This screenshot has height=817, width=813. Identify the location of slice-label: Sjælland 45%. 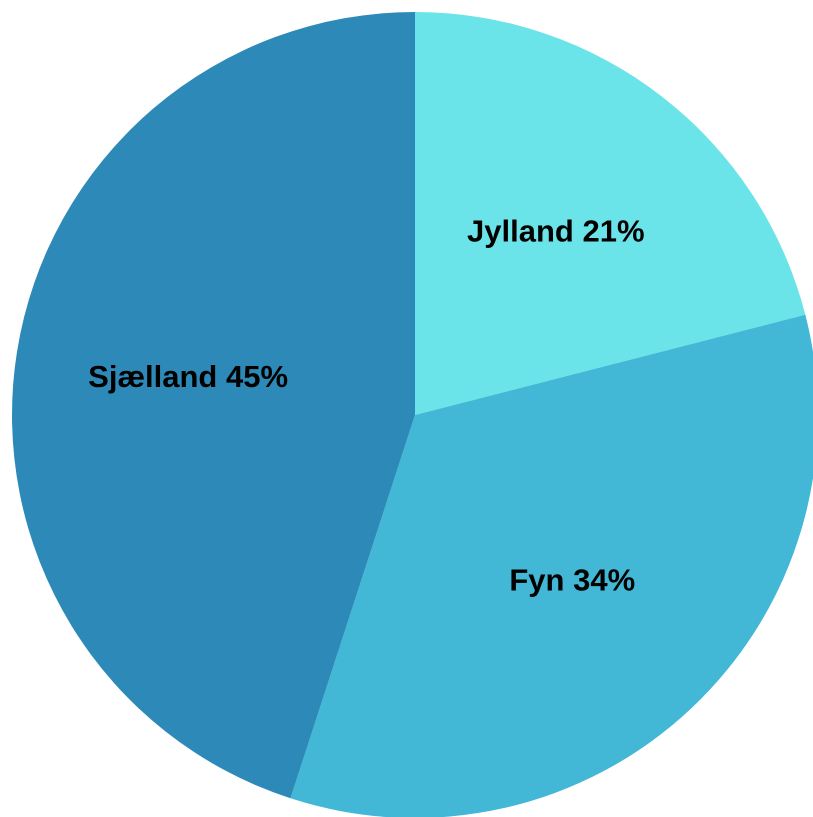
(188, 376).